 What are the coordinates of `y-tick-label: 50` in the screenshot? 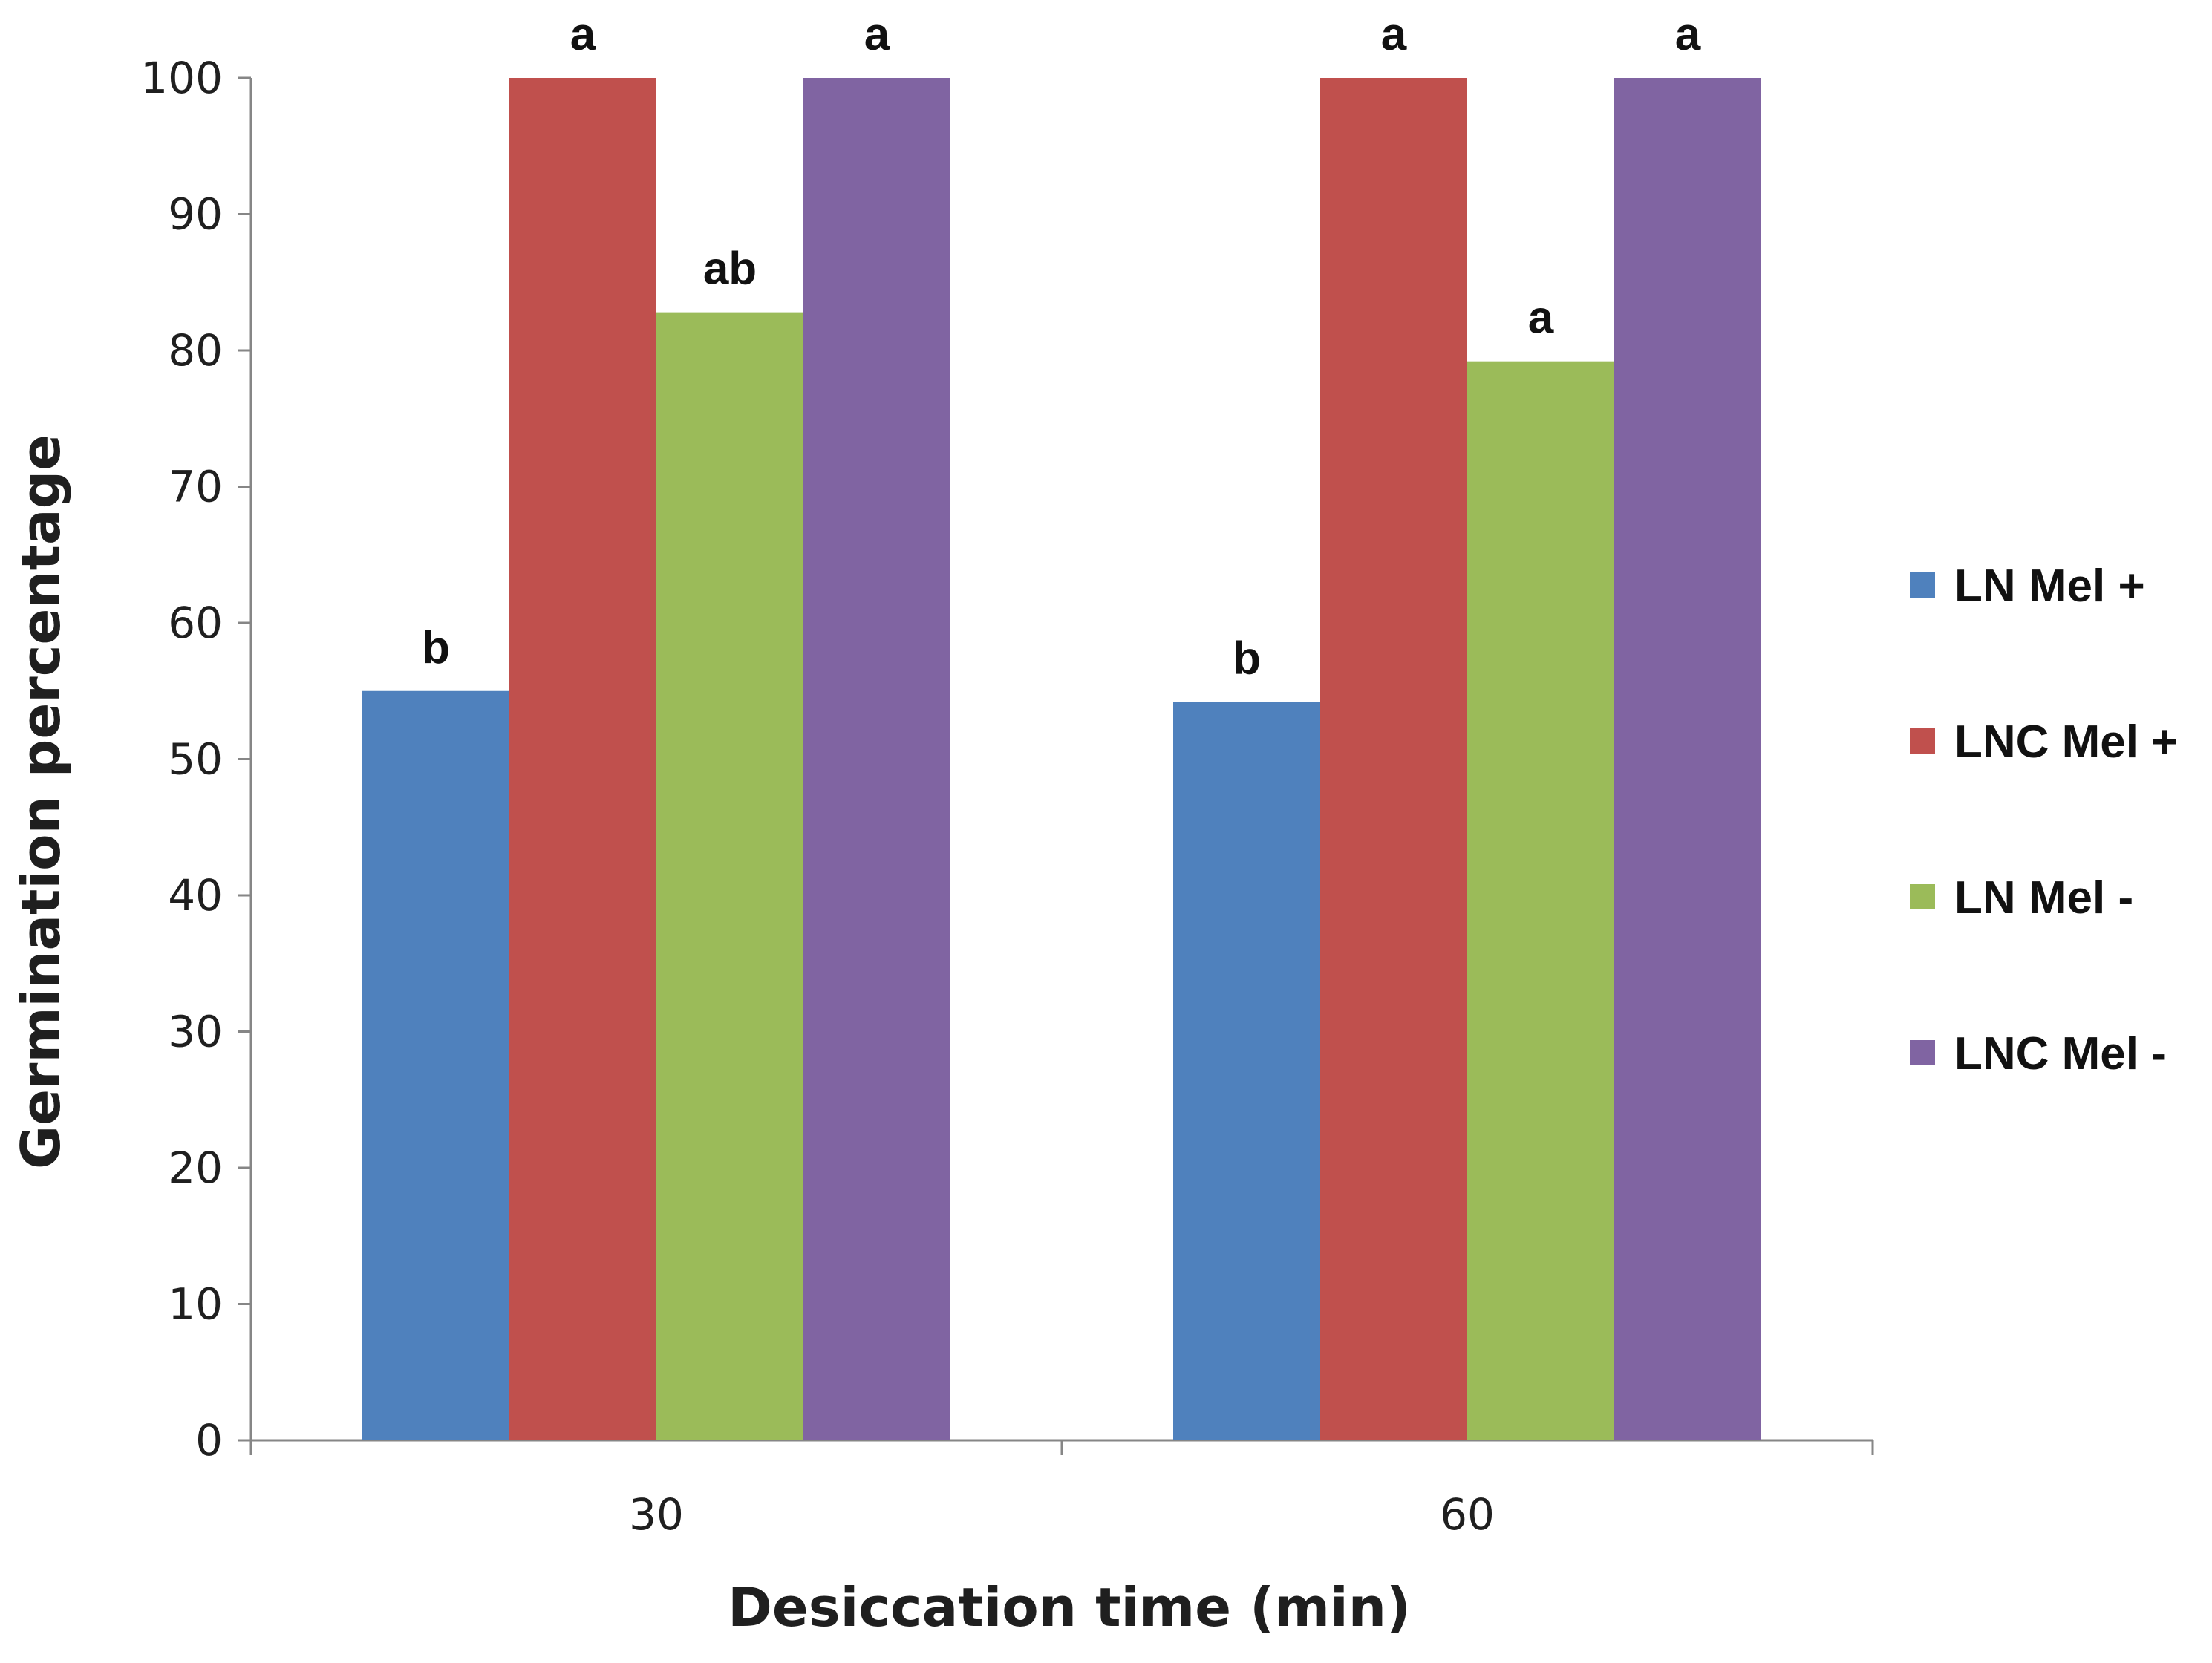 It's located at (196, 759).